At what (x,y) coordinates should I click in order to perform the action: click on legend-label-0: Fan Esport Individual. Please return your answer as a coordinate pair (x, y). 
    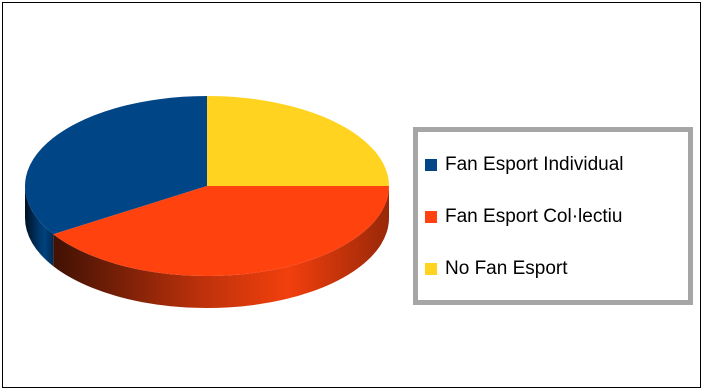
    Looking at the image, I should click on (534, 164).